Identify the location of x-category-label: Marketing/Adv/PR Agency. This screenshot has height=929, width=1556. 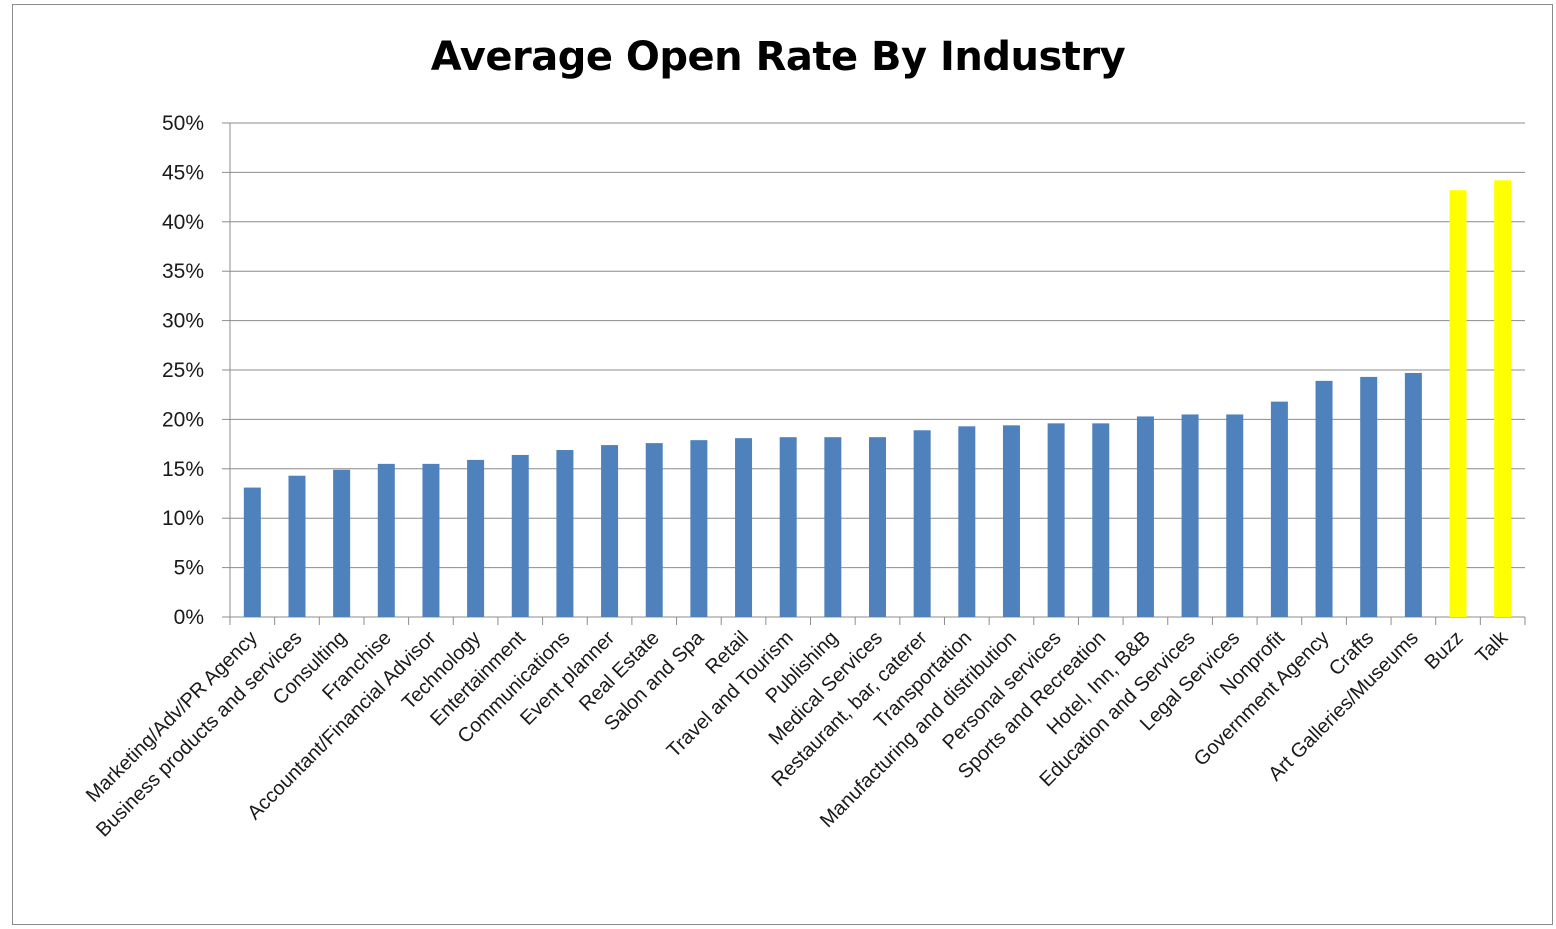
(172, 717).